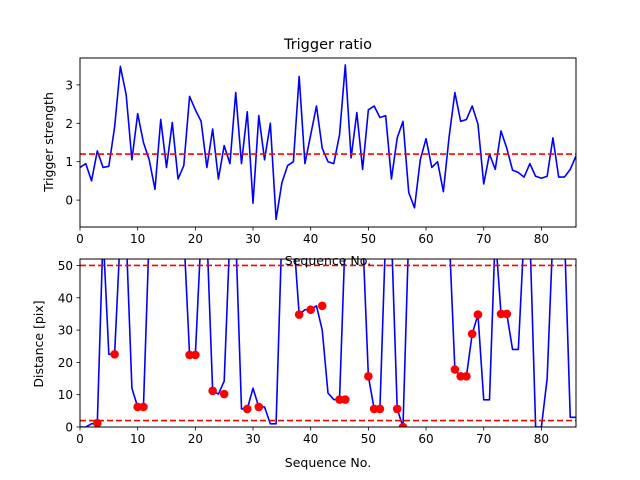  What do you see at coordinates (65, 266) in the screenshot?
I see `y-tick-label: 50` at bounding box center [65, 266].